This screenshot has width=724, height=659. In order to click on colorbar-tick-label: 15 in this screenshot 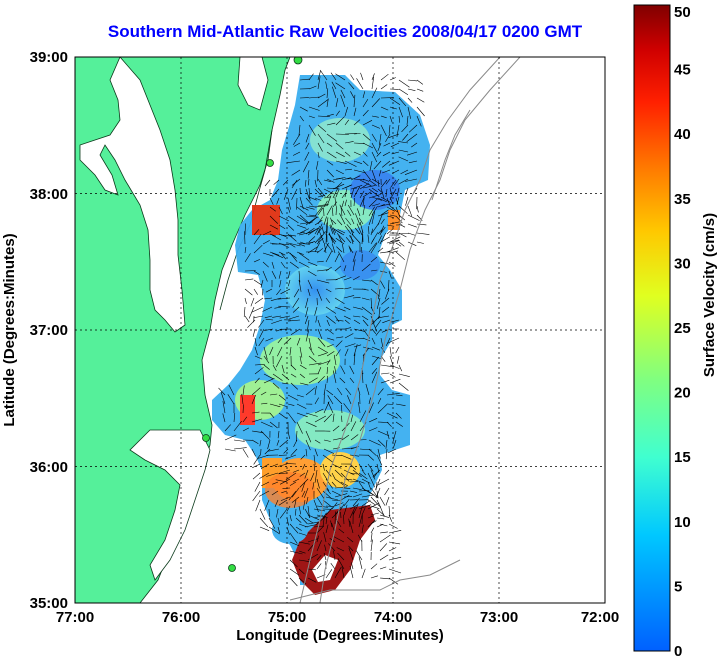, I will do `click(682, 457)`.